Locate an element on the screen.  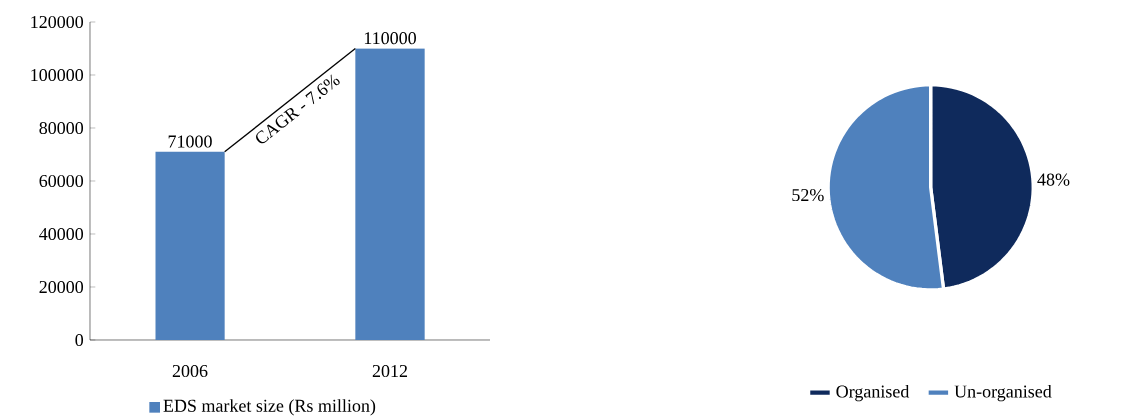
legend-label: Organised is located at coordinates (873, 393).